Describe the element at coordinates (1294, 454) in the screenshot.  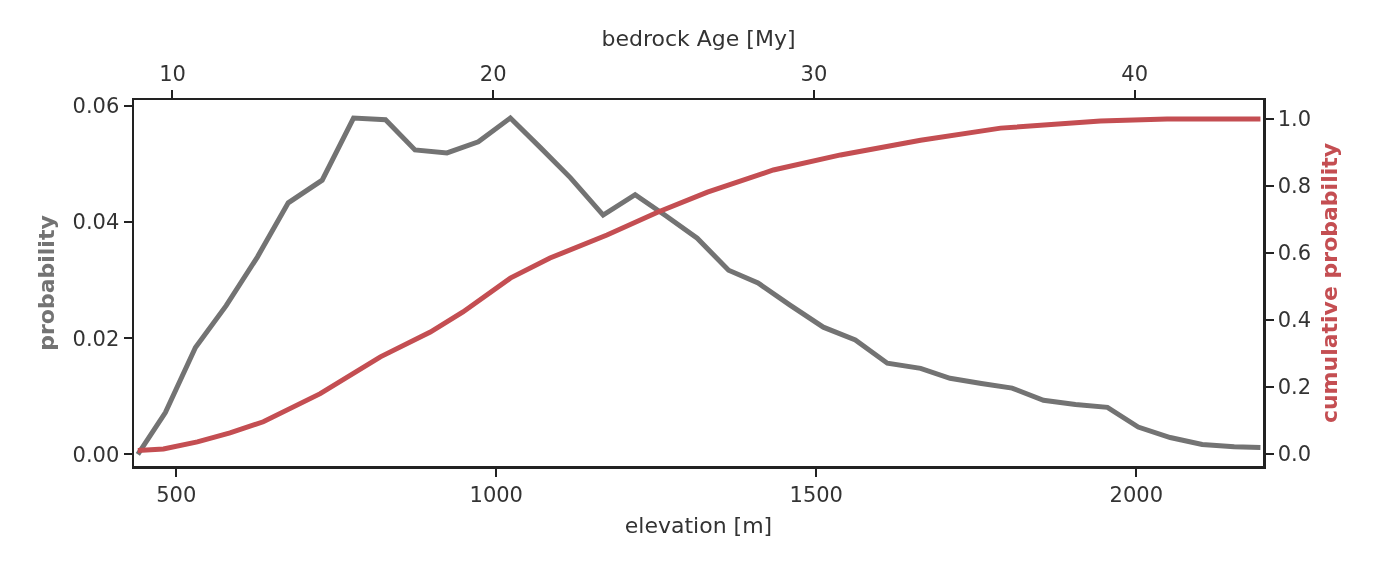
I see `y2-tick-label: 0.0` at that location.